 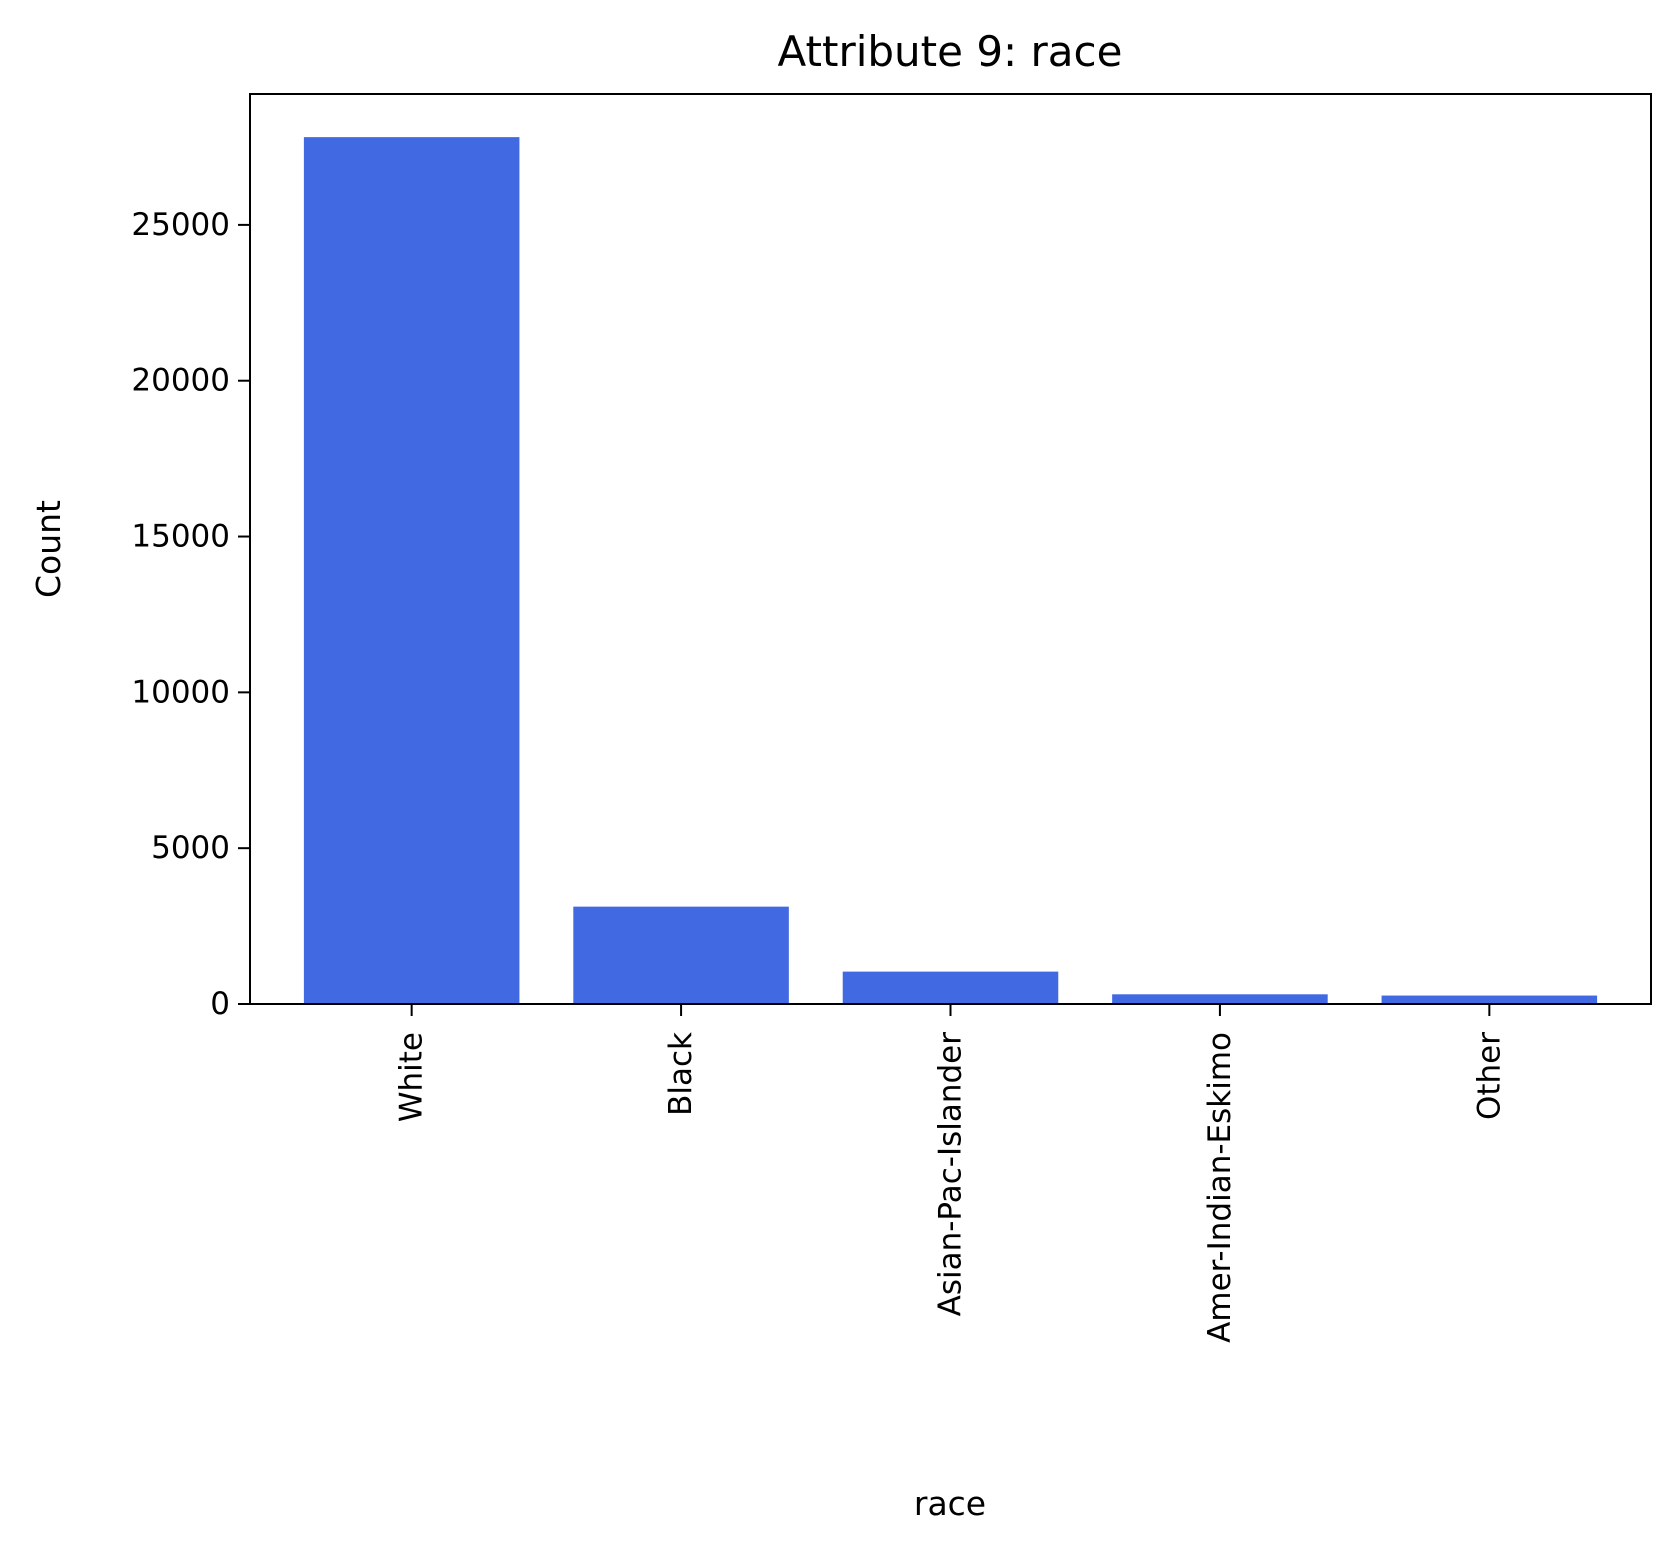 I want to click on y-axis-ticks: 0 5000 10000 15000 20000 25000, so click(x=190, y=614).